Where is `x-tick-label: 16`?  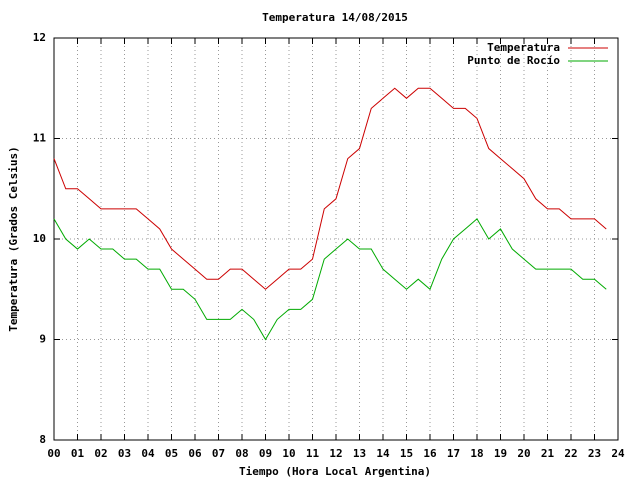
x-tick-label: 16 is located at coordinates (430, 453).